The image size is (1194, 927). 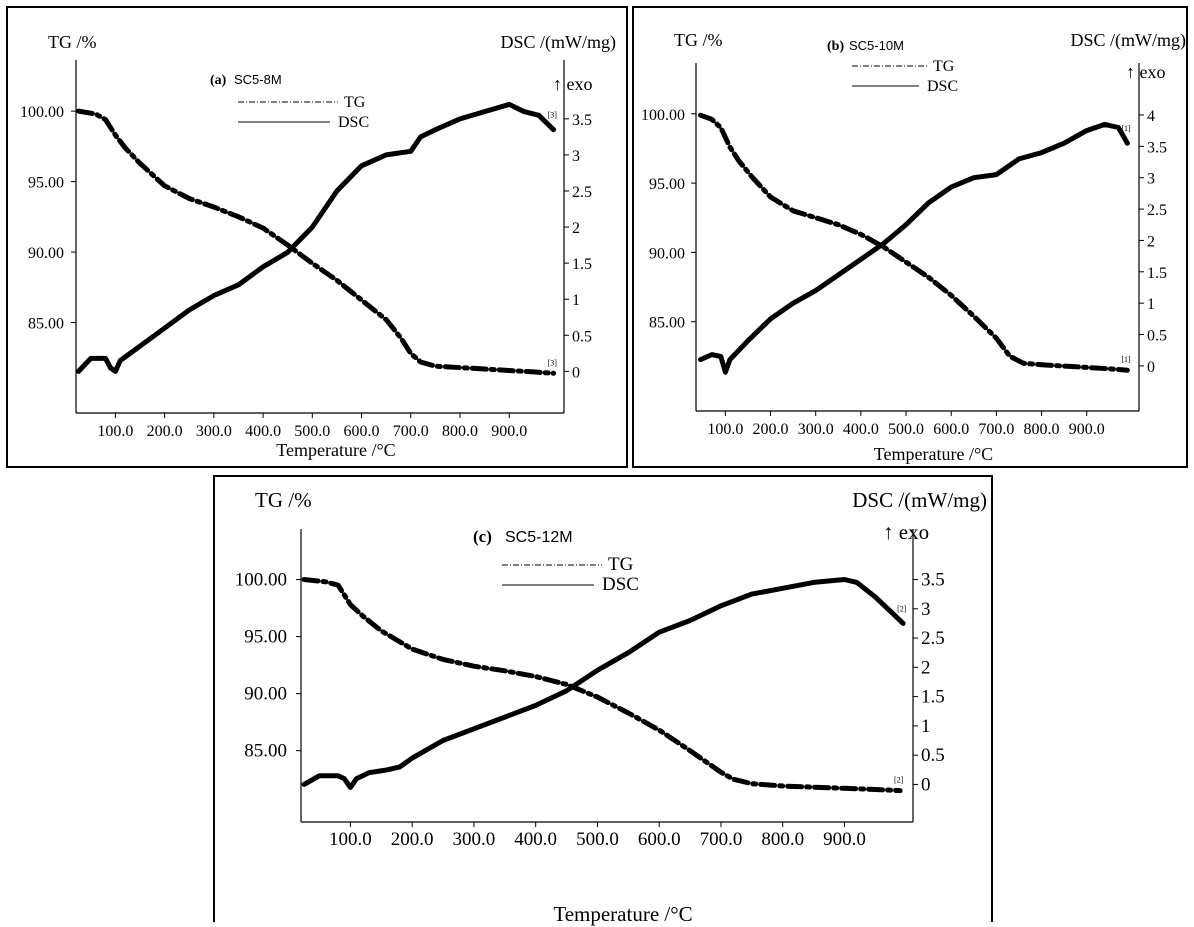 What do you see at coordinates (539, 537) in the screenshot?
I see `sample-name-label: SC5-12M` at bounding box center [539, 537].